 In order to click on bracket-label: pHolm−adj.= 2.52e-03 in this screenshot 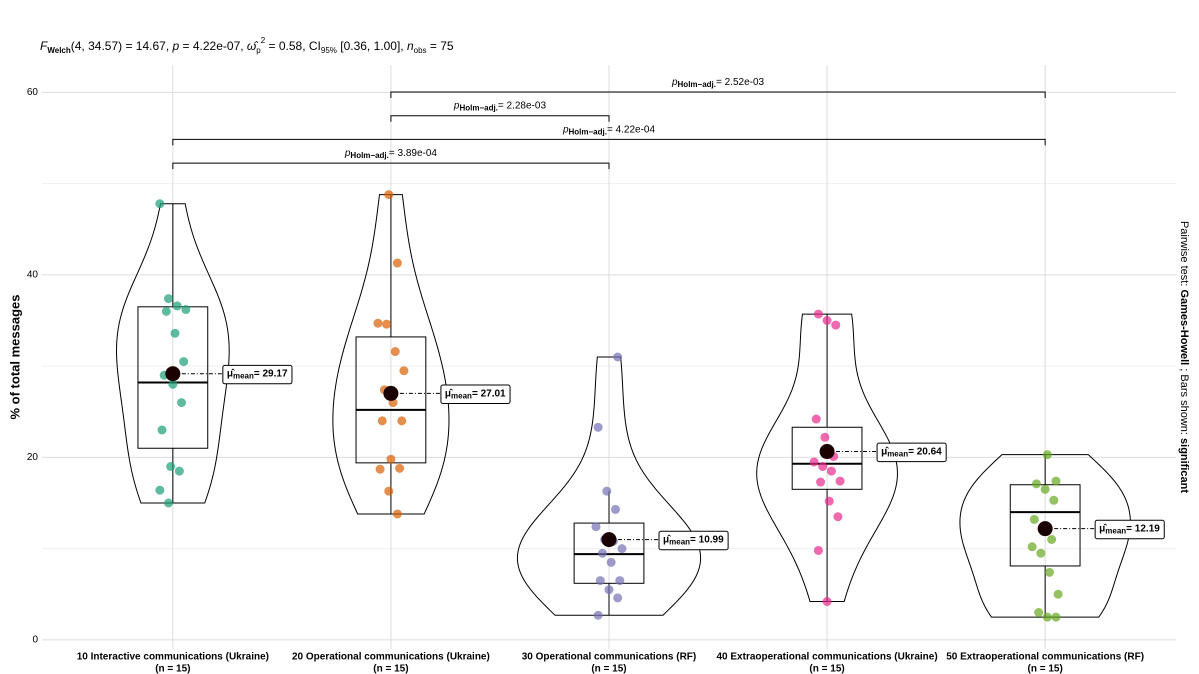, I will do `click(718, 83)`.